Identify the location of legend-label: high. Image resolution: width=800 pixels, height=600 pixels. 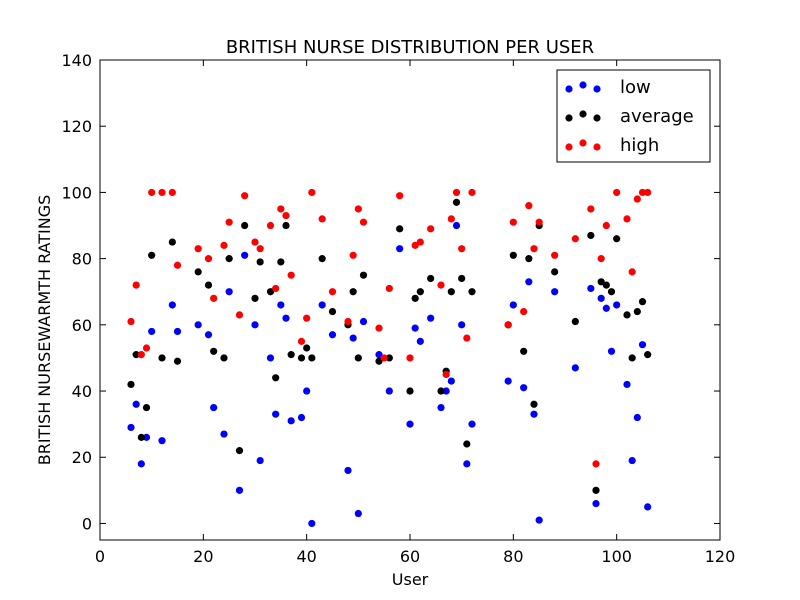
(639, 145).